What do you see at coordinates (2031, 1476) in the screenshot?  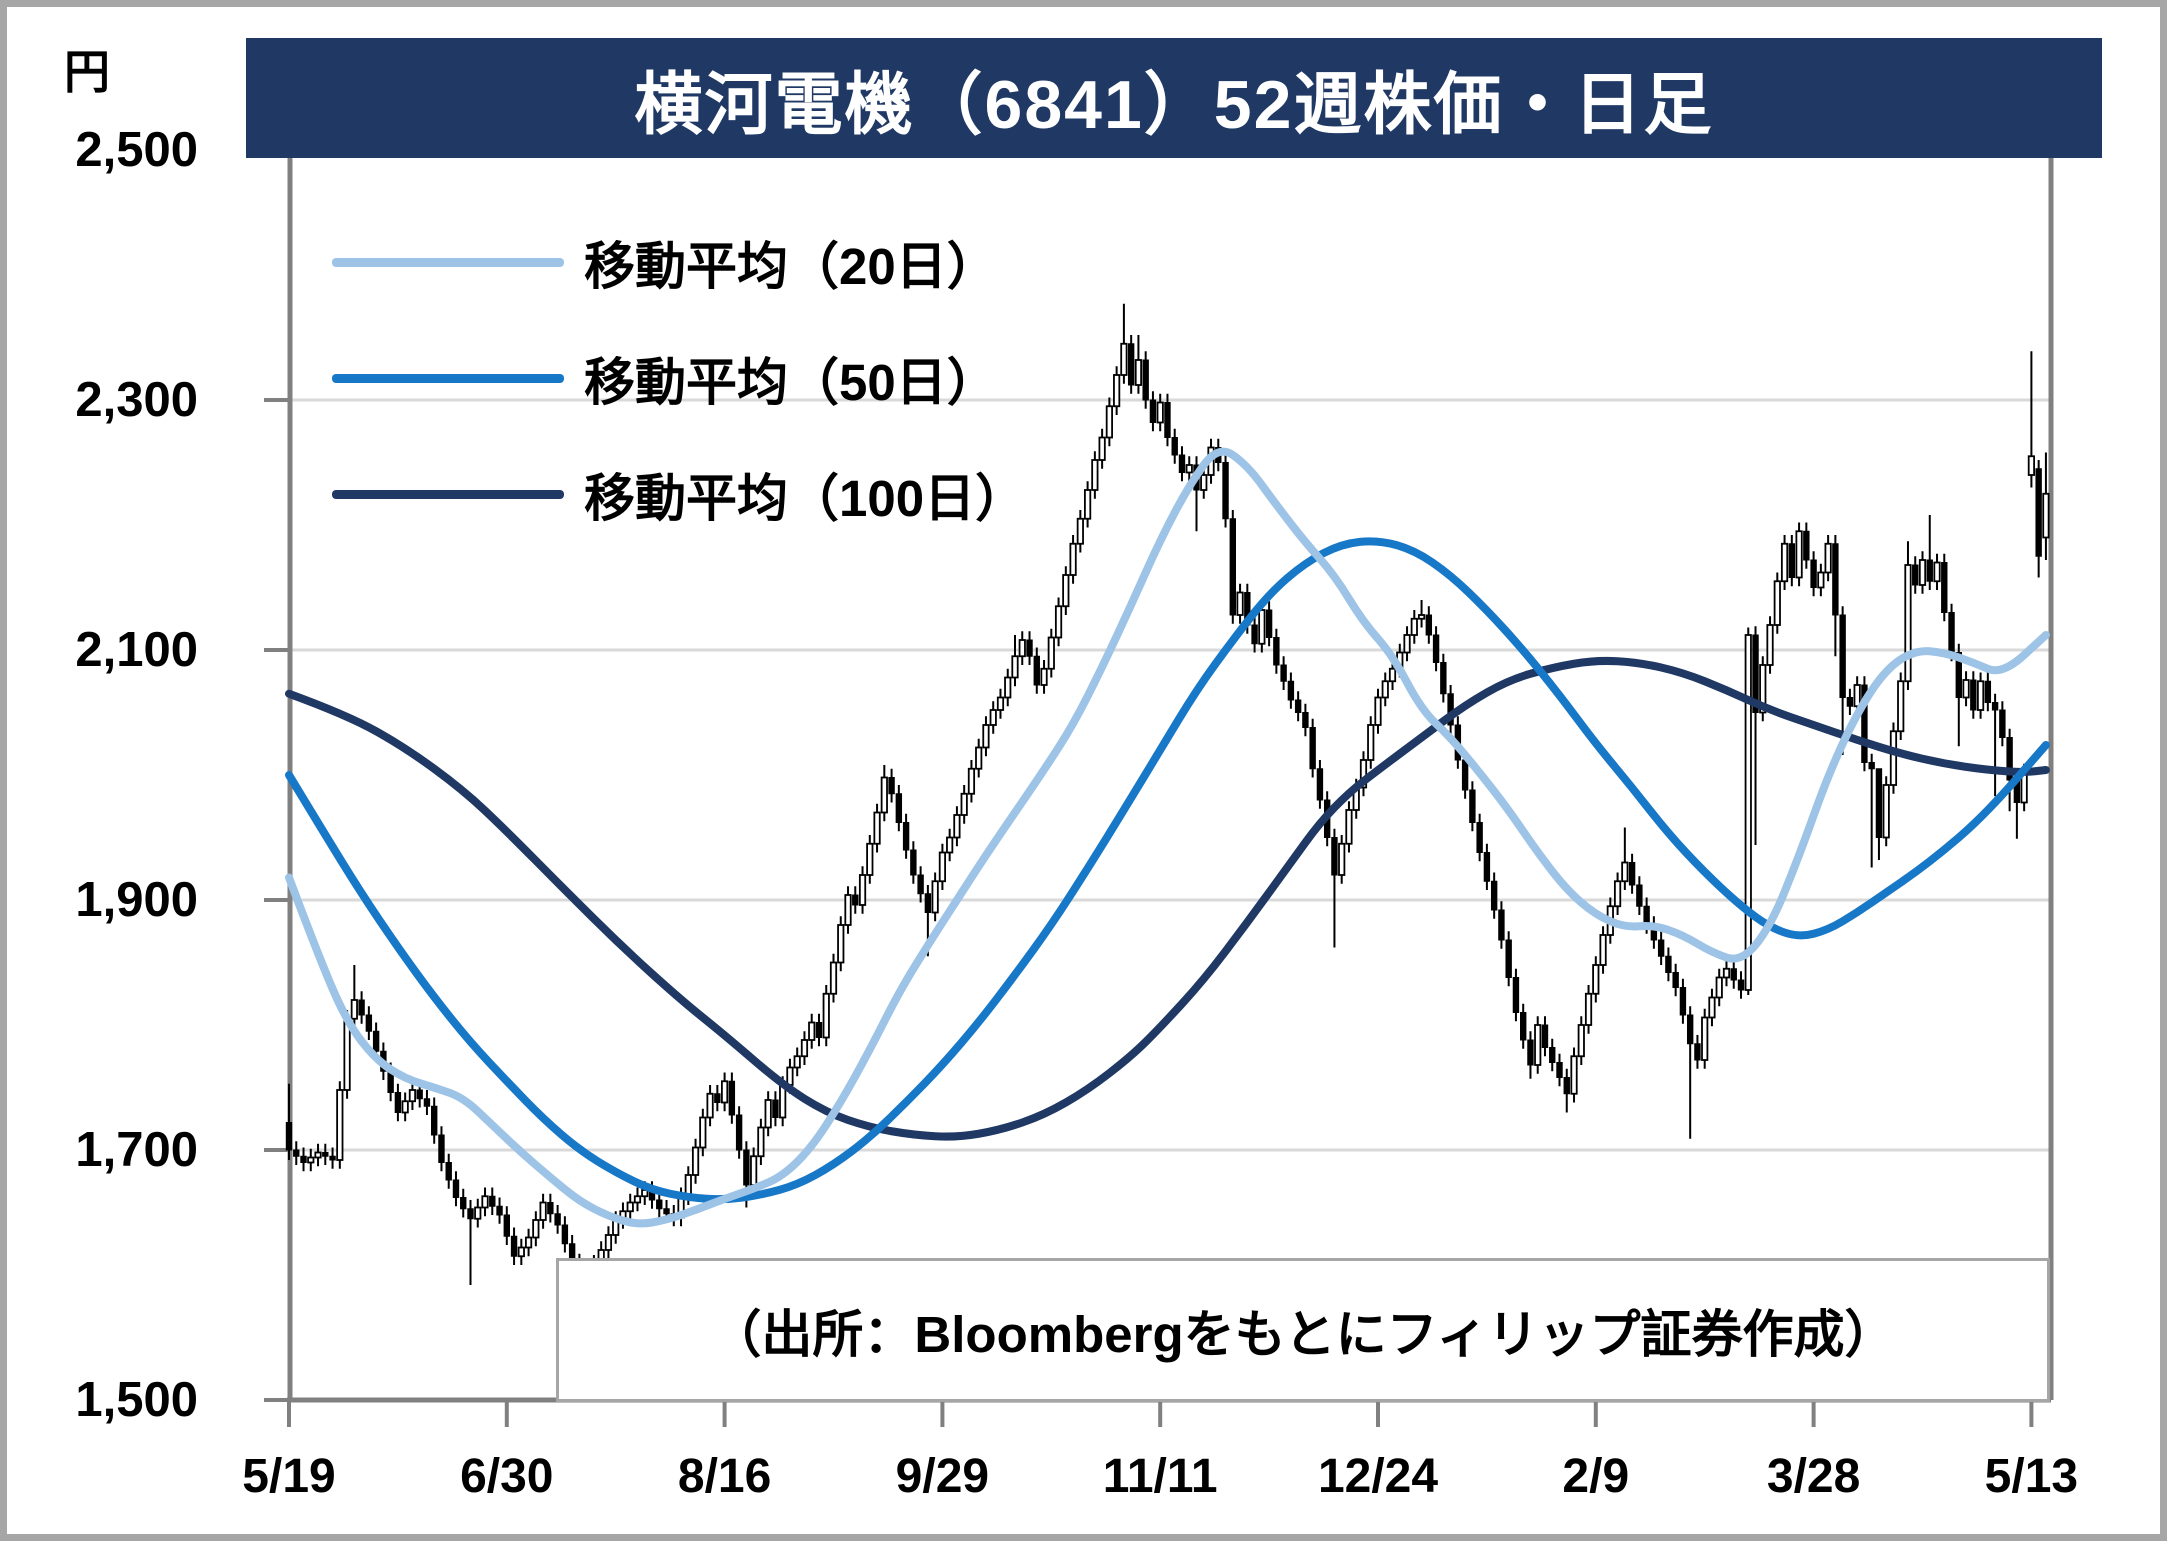 I see `x-axis-label: 5/13` at bounding box center [2031, 1476].